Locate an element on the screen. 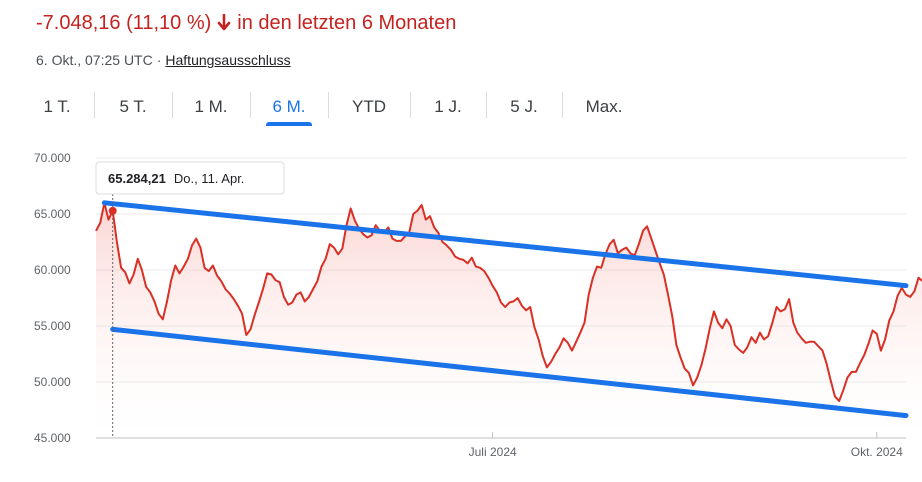 Image resolution: width=922 pixels, height=482 pixels. tab-max: Max. is located at coordinates (604, 107).